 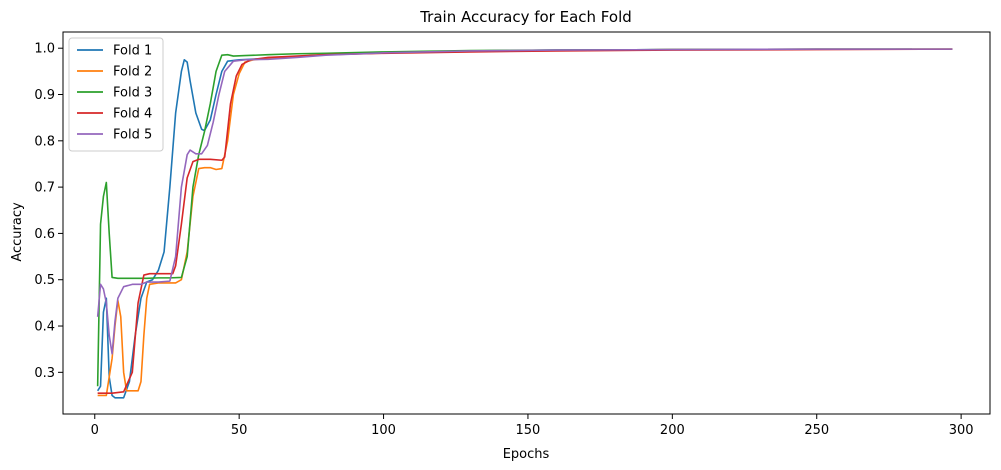 I want to click on chart-title: Train Accuracy for Each Fold, so click(x=525, y=17).